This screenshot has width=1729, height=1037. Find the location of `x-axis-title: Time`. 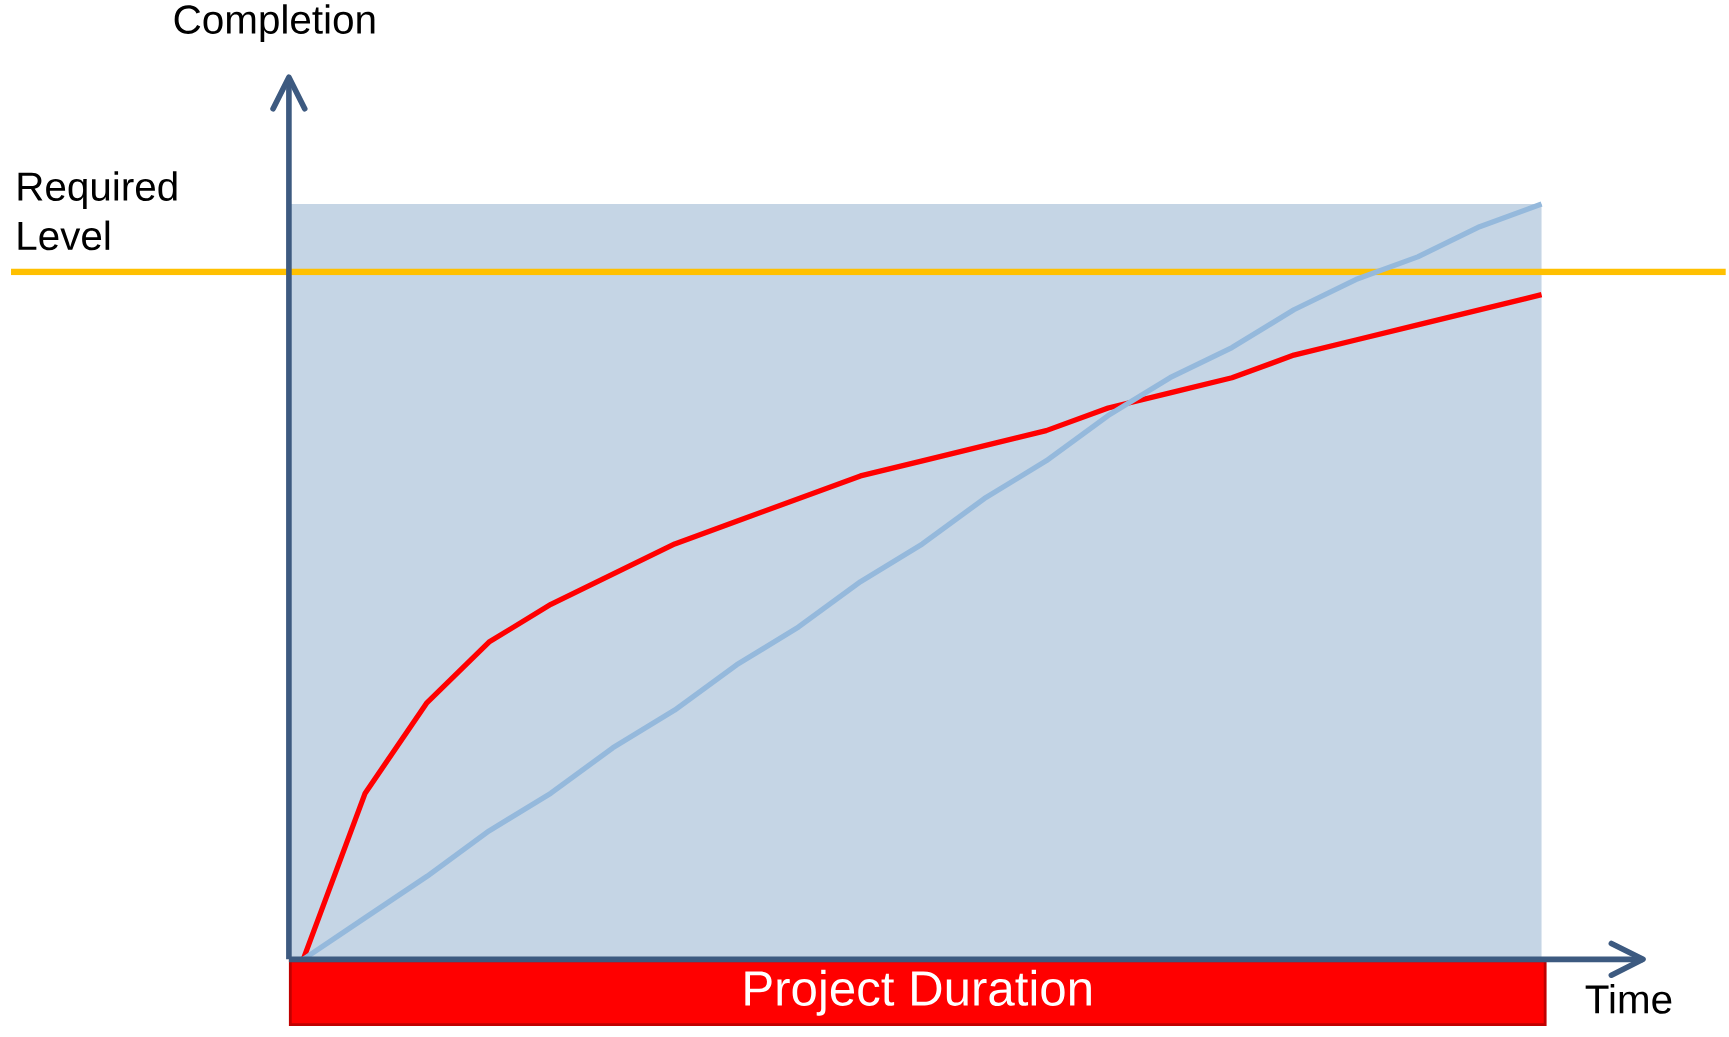

x-axis-title: Time is located at coordinates (1628, 999).